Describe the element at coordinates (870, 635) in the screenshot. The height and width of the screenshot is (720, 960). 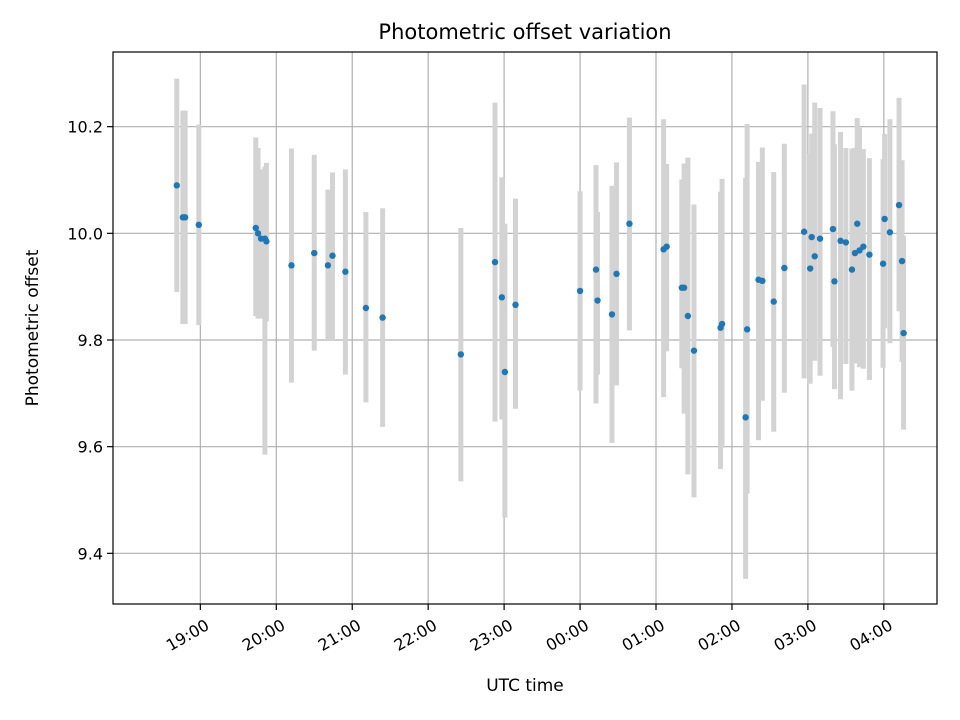
I see `x-tick-label: 04:00` at that location.